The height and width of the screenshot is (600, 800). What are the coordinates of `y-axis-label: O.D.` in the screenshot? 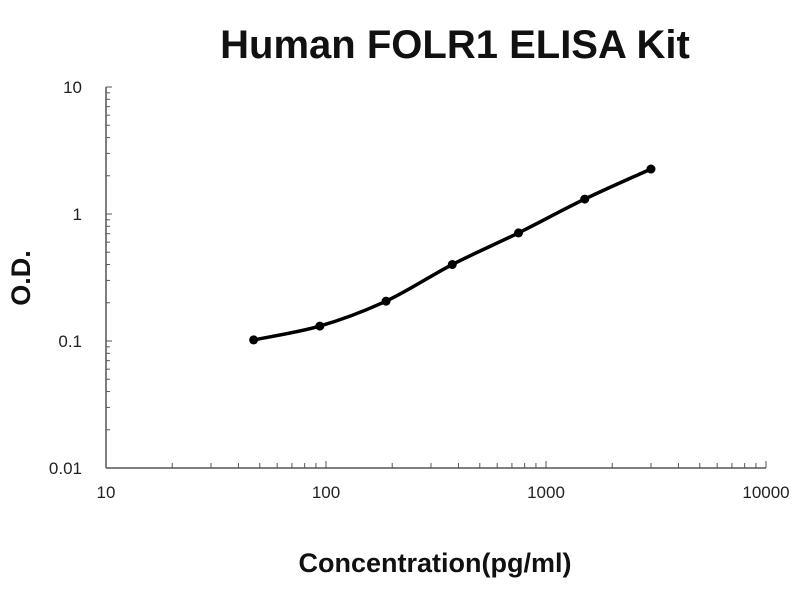 It's located at (21, 278).